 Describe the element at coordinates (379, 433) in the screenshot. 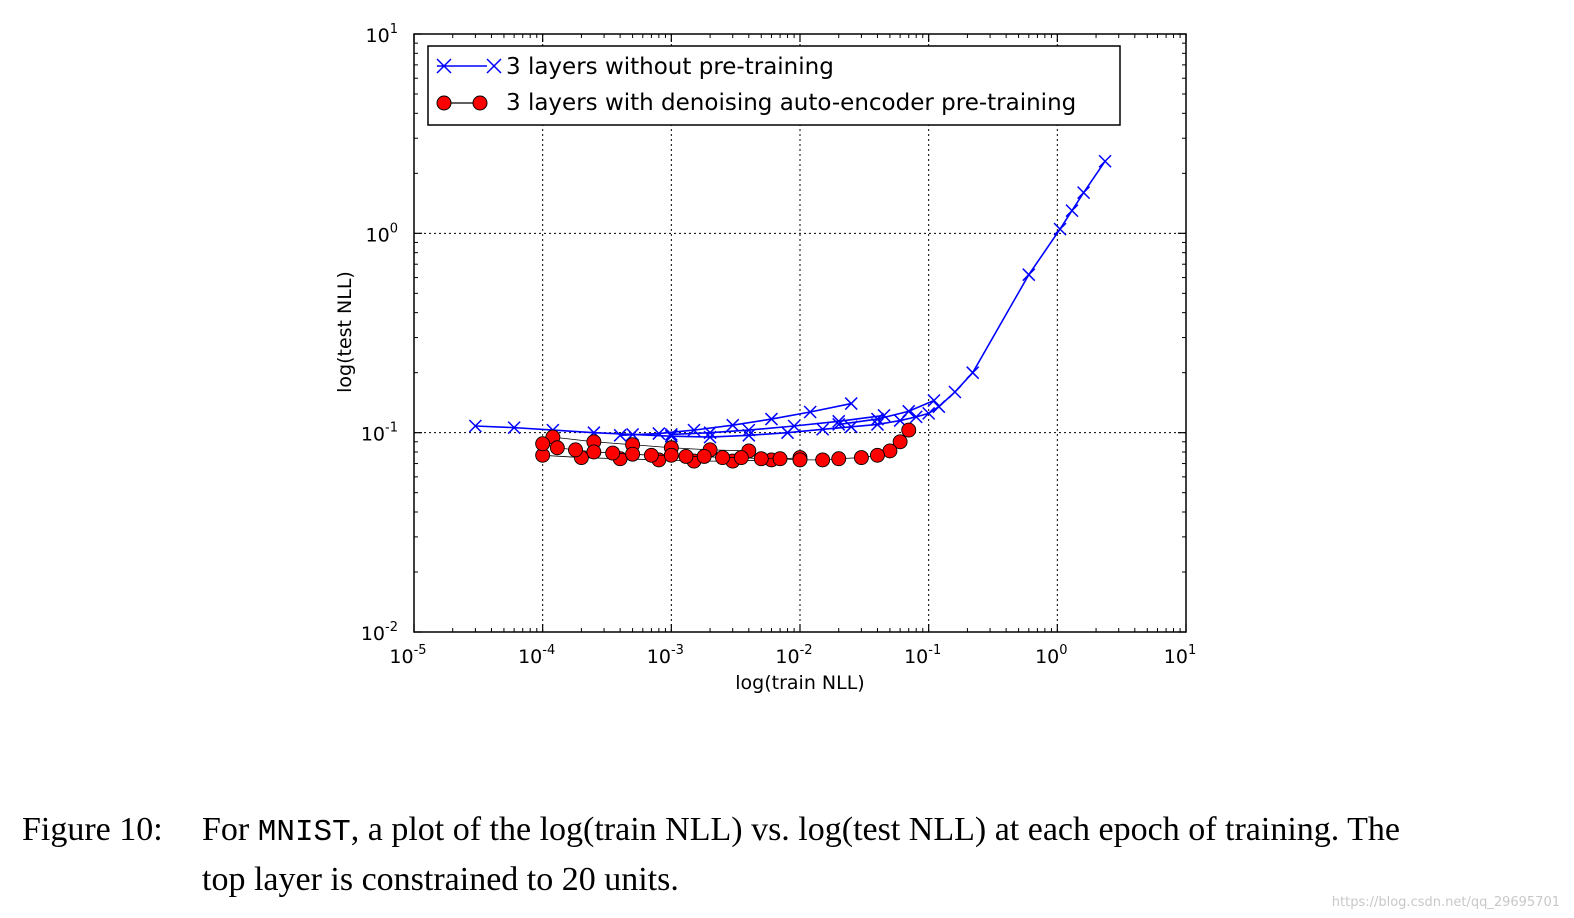

I see `y-tick-label: 10⁻¹` at that location.